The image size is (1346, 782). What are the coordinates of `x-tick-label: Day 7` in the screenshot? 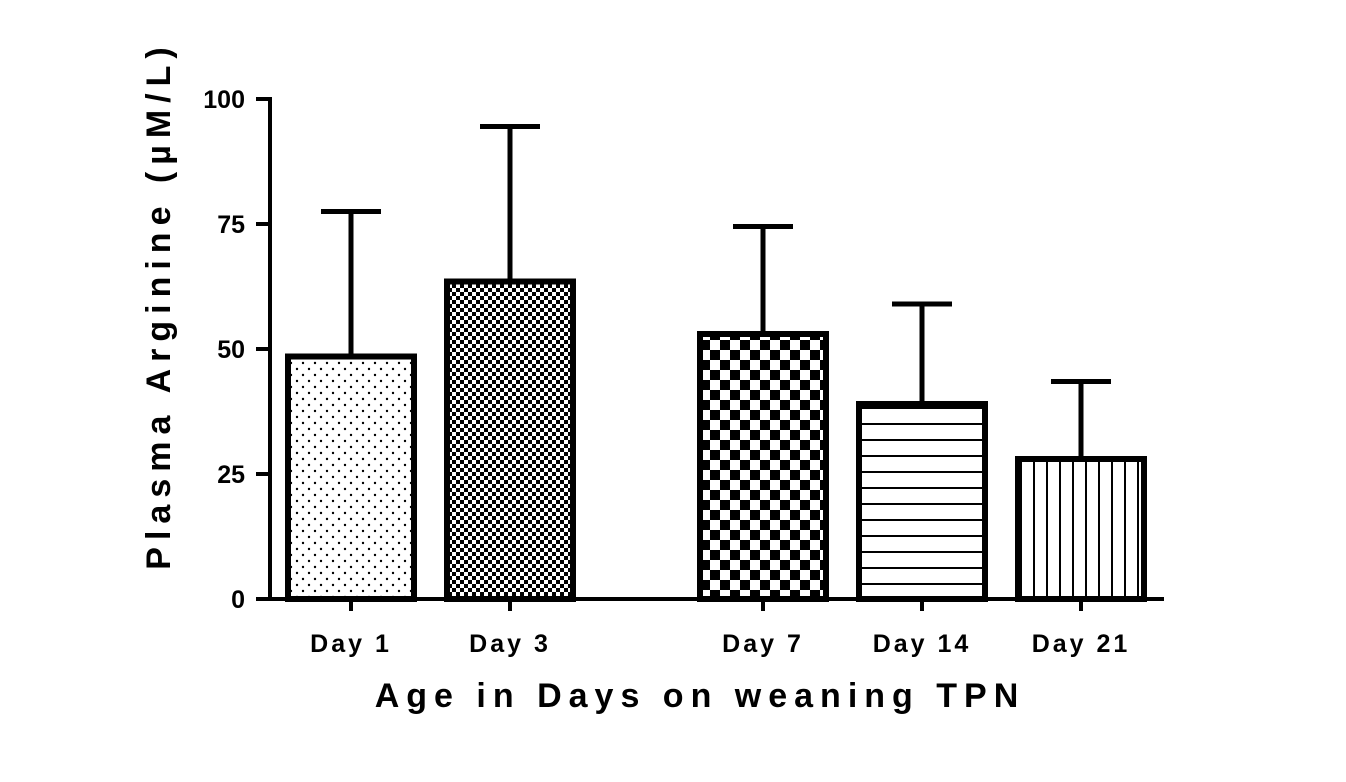 It's located at (763, 644).